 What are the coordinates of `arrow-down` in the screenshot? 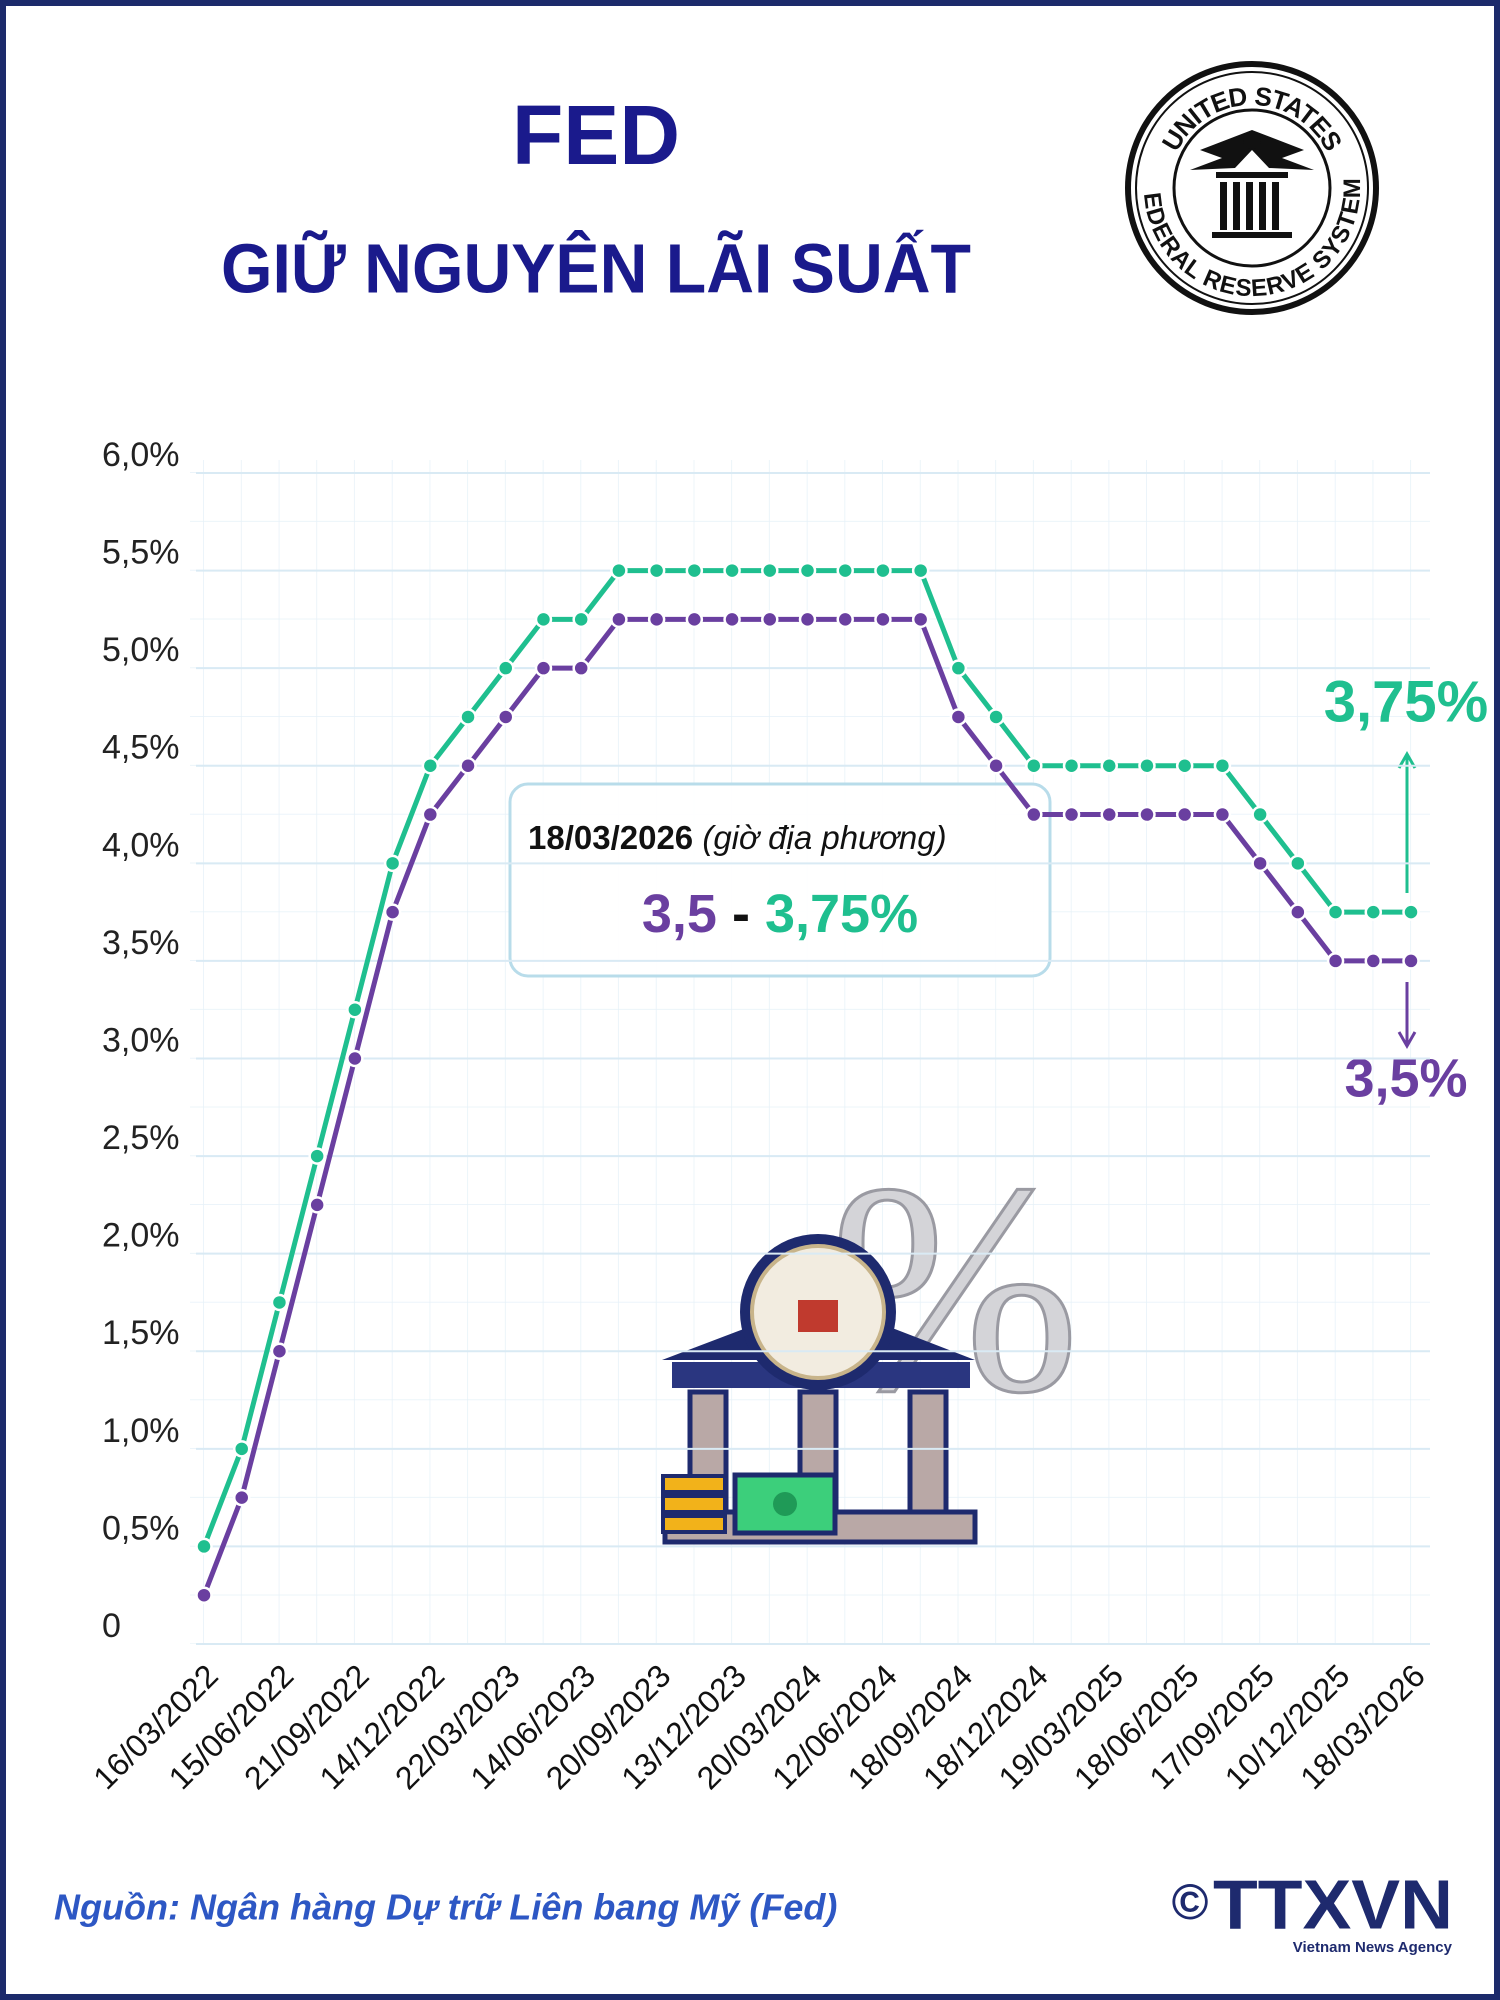 It's located at (1407, 1016).